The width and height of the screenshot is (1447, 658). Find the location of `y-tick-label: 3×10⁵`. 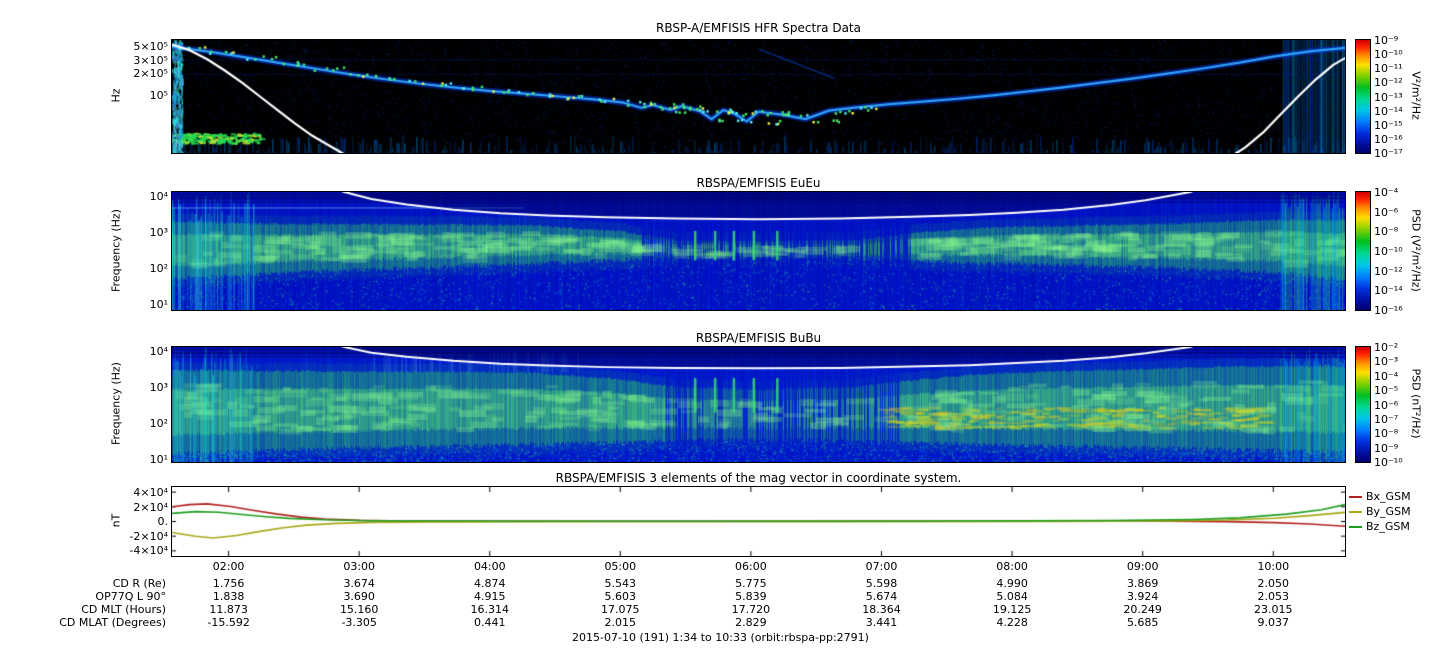

y-tick-label: 3×10⁵ is located at coordinates (150, 60).